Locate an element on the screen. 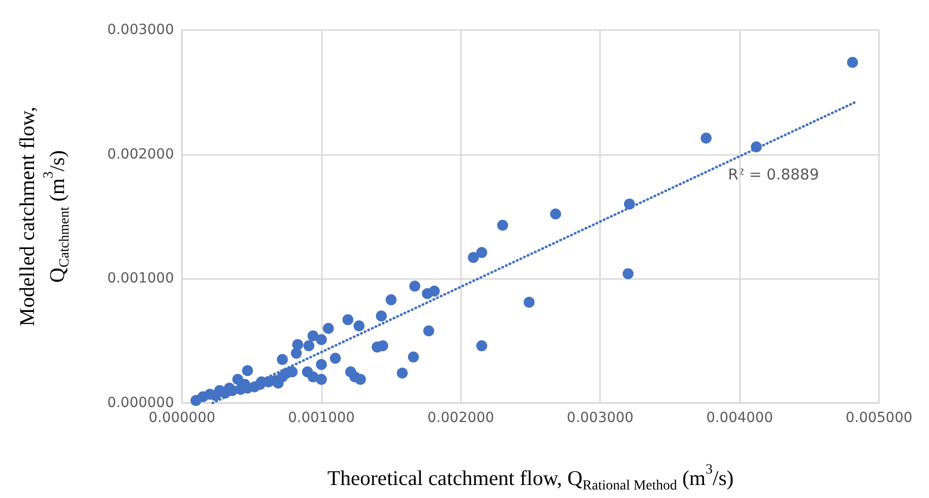 This screenshot has height=498, width=929. x-tick-label: 0.000000 is located at coordinates (182, 418).